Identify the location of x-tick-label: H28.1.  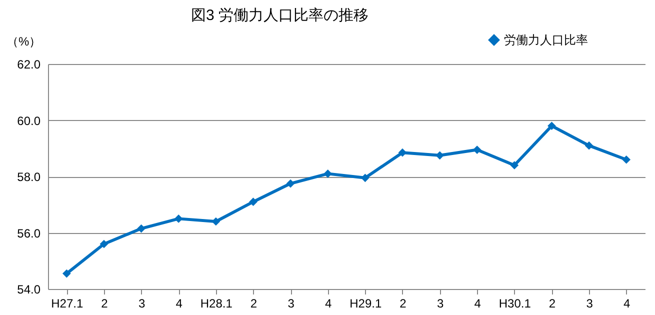
(216, 303).